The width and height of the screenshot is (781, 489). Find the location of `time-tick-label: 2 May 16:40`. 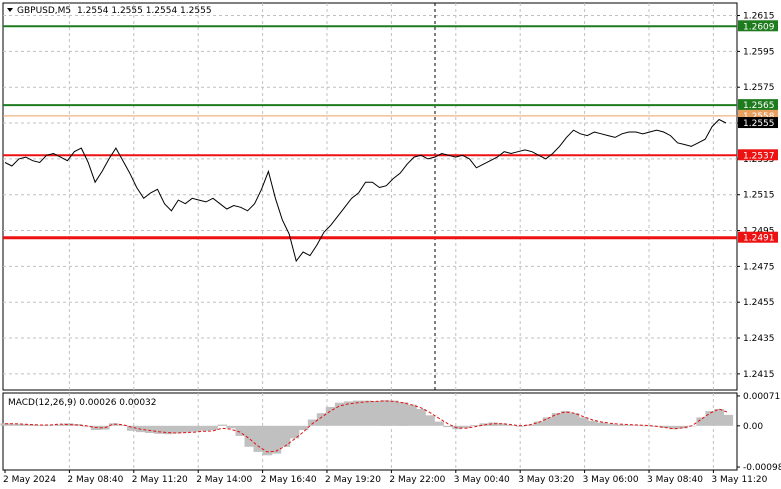

time-tick-label: 2 May 16:40 is located at coordinates (289, 480).